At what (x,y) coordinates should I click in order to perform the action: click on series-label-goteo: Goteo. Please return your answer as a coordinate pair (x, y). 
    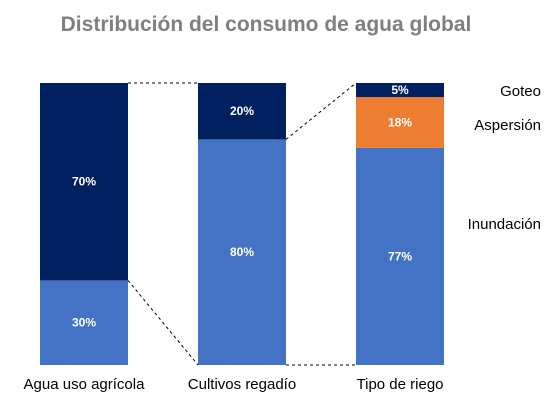
    Looking at the image, I should click on (520, 91).